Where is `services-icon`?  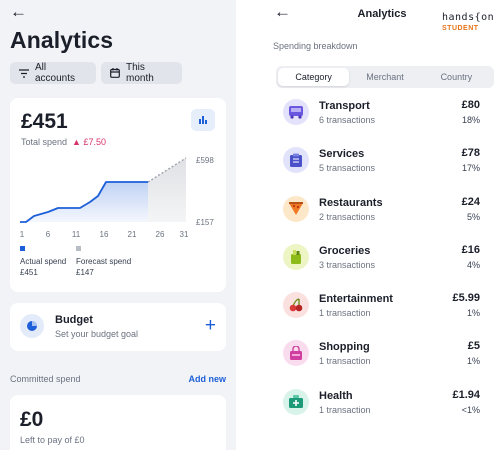 services-icon is located at coordinates (296, 160).